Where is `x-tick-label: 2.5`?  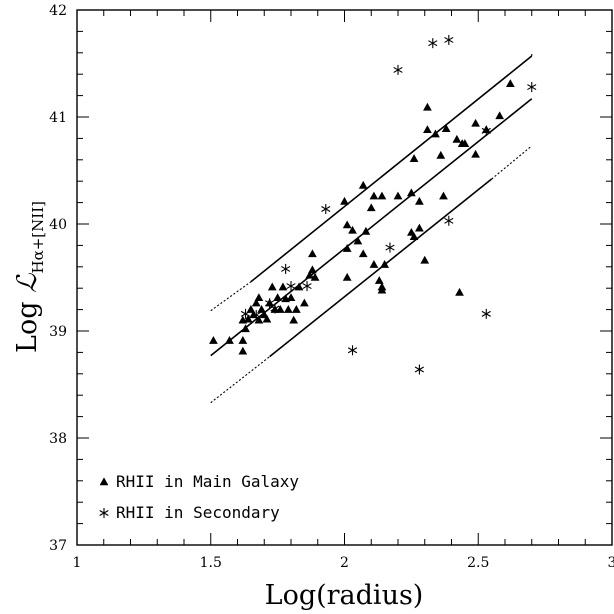 x-tick-label: 2.5 is located at coordinates (478, 563).